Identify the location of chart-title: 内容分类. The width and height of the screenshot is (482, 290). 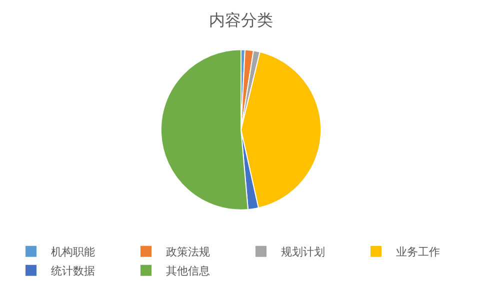
(241, 20).